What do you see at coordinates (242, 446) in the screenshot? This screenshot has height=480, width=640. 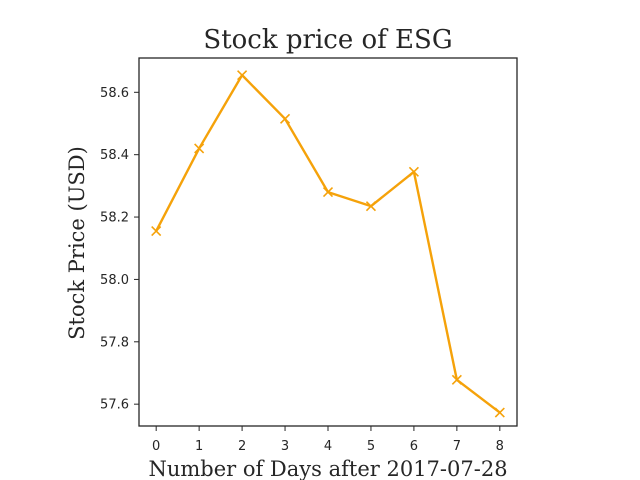 I see `x-tick-label: 2` at bounding box center [242, 446].